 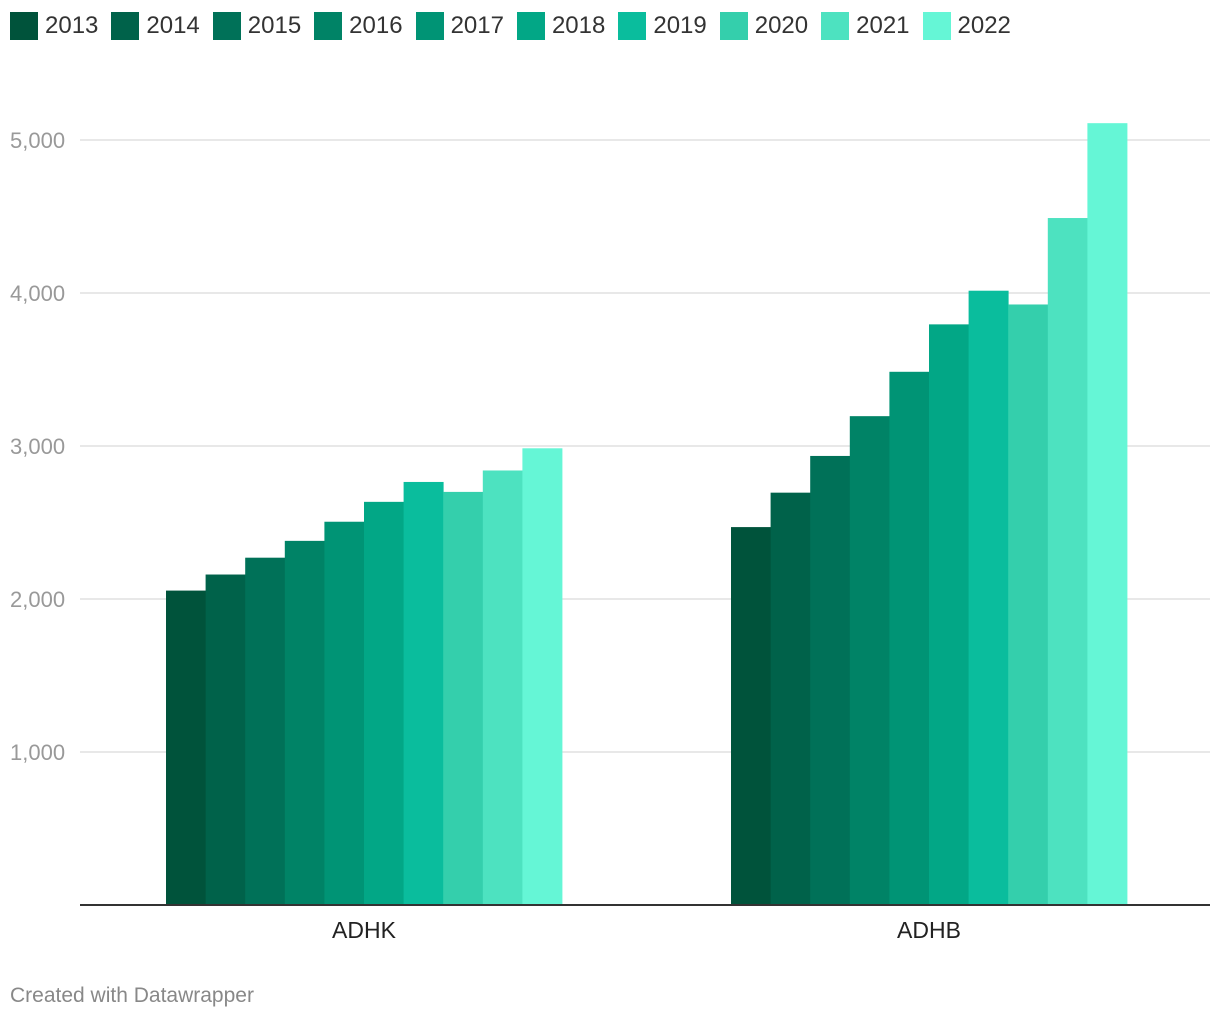 I want to click on legend-label: 2019, so click(x=680, y=25).